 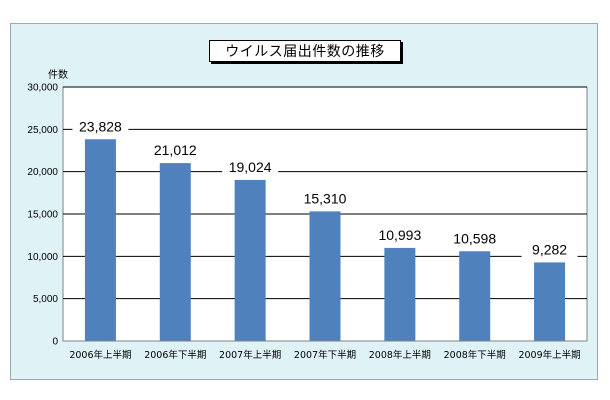 I want to click on x-tick-label: 2006年上半期, so click(x=100, y=355).